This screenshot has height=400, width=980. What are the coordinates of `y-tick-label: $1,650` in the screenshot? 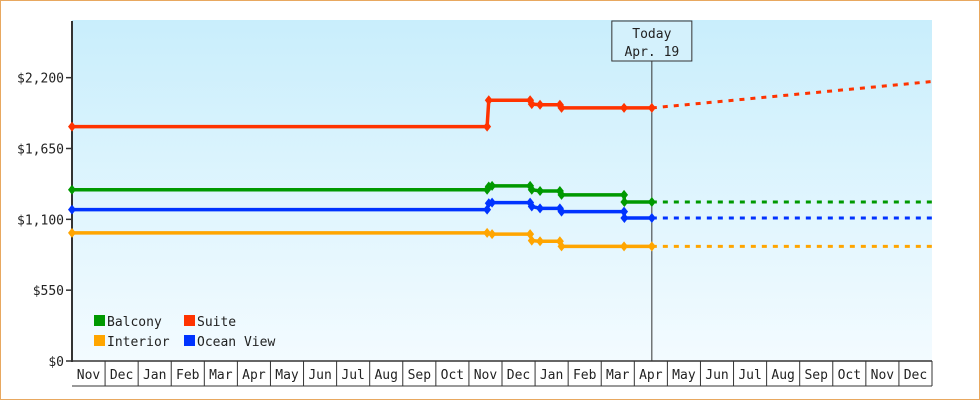 It's located at (40, 150).